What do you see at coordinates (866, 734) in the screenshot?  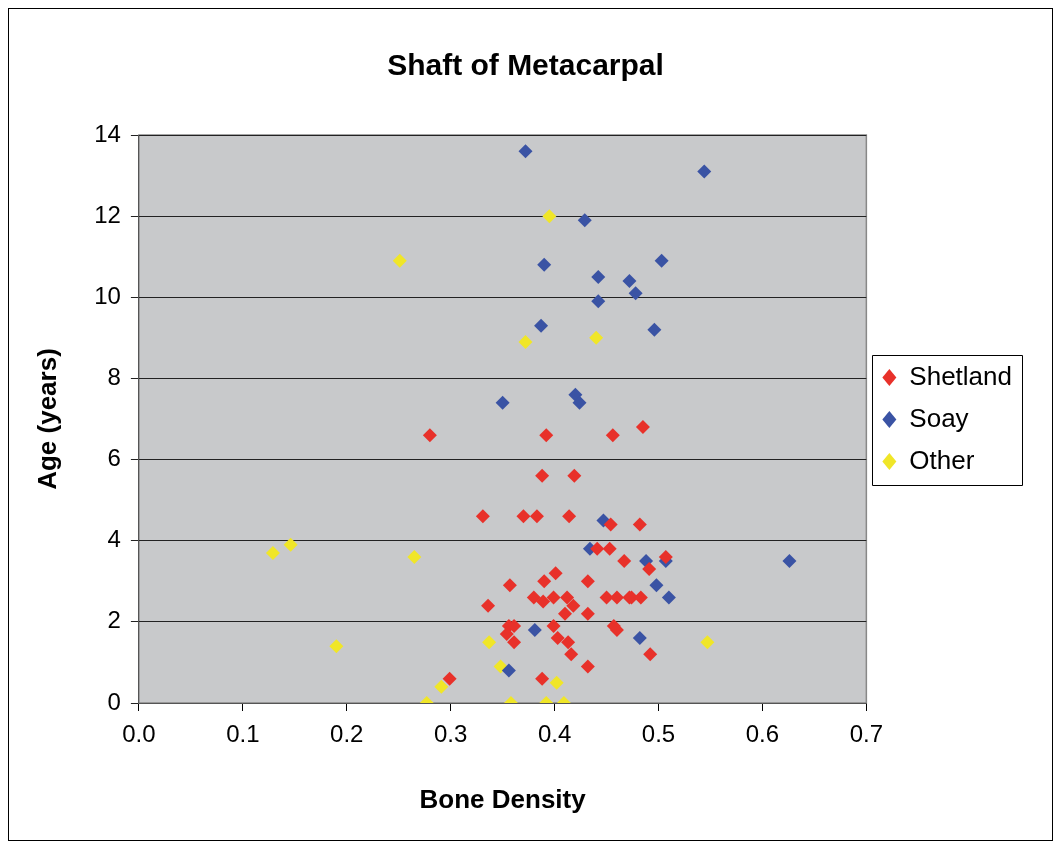 I see `x-tick-label: 0.7` at bounding box center [866, 734].